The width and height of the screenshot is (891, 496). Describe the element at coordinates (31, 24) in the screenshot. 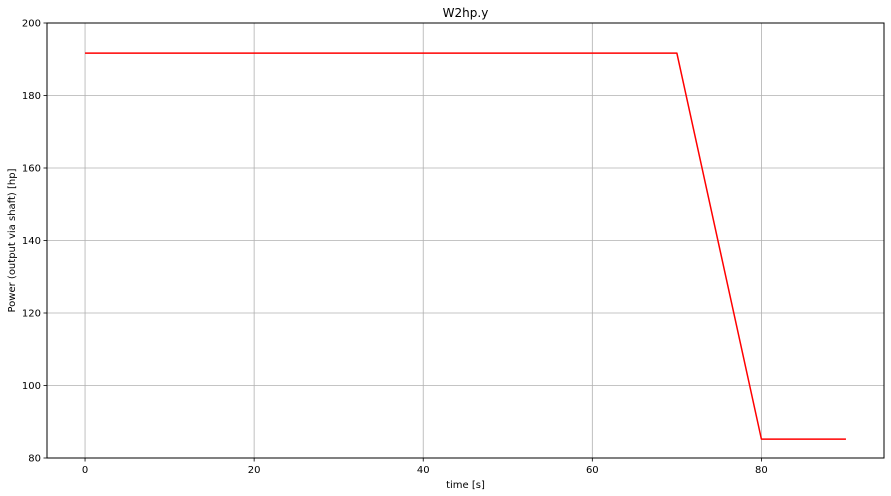

I see `y-tick-label: 200` at that location.